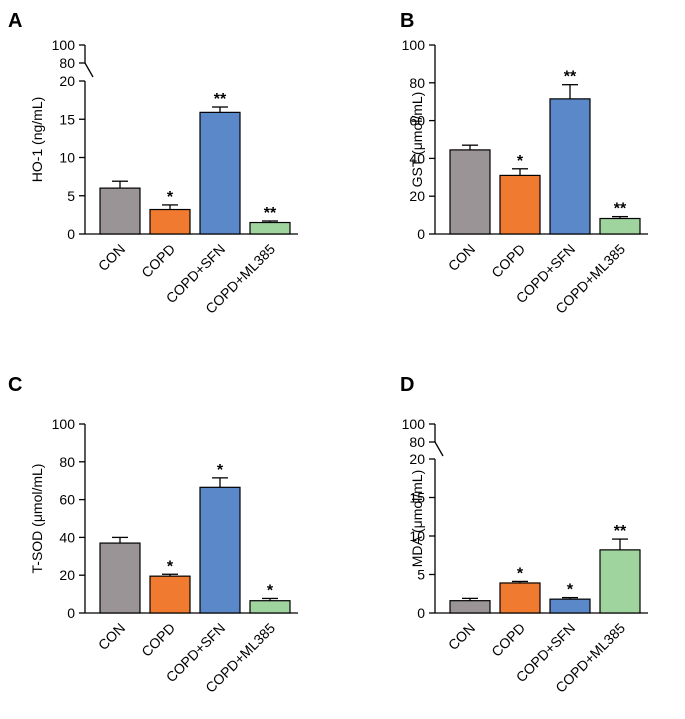  What do you see at coordinates (15, 385) in the screenshot?
I see `panel-letter: C` at bounding box center [15, 385].